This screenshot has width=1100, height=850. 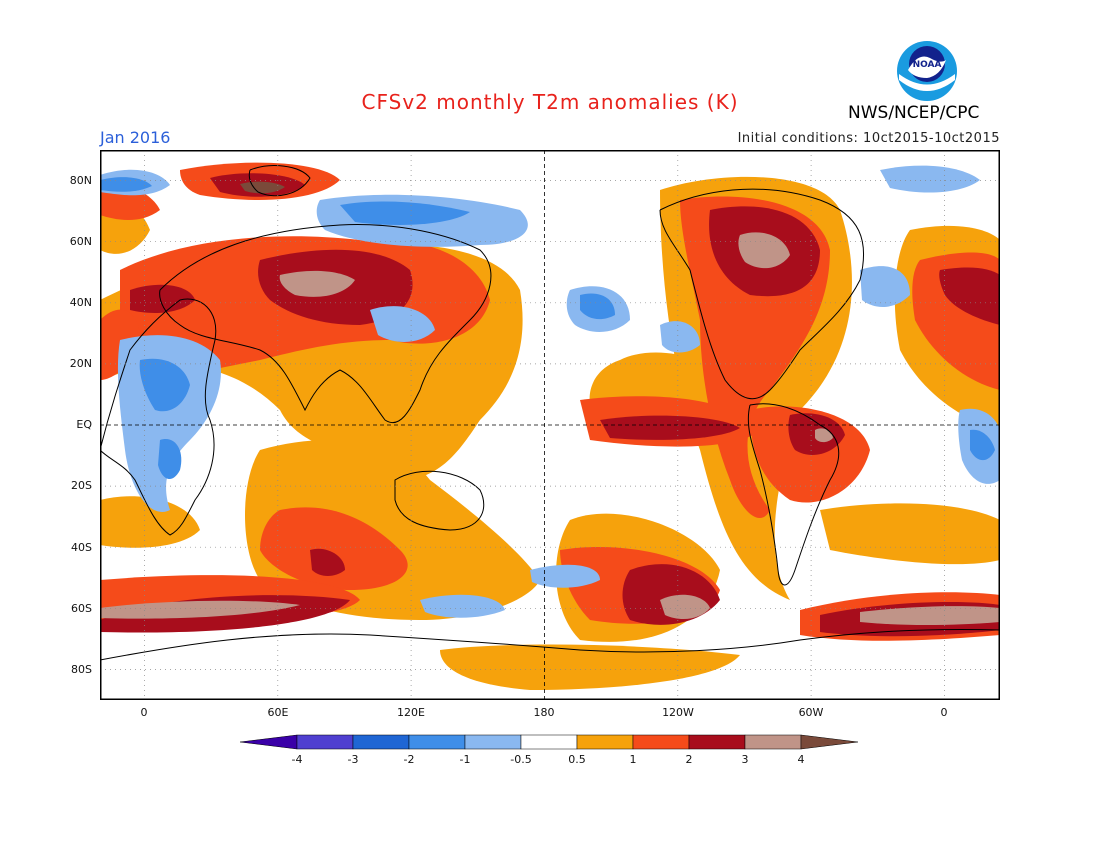 What do you see at coordinates (80, 180) in the screenshot?
I see `lat-label-80n: 80N` at bounding box center [80, 180].